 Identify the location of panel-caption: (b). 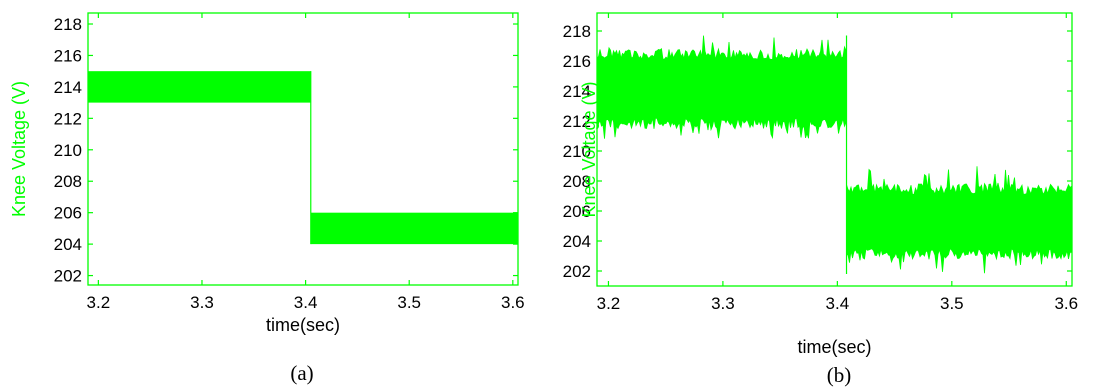
(839, 375).